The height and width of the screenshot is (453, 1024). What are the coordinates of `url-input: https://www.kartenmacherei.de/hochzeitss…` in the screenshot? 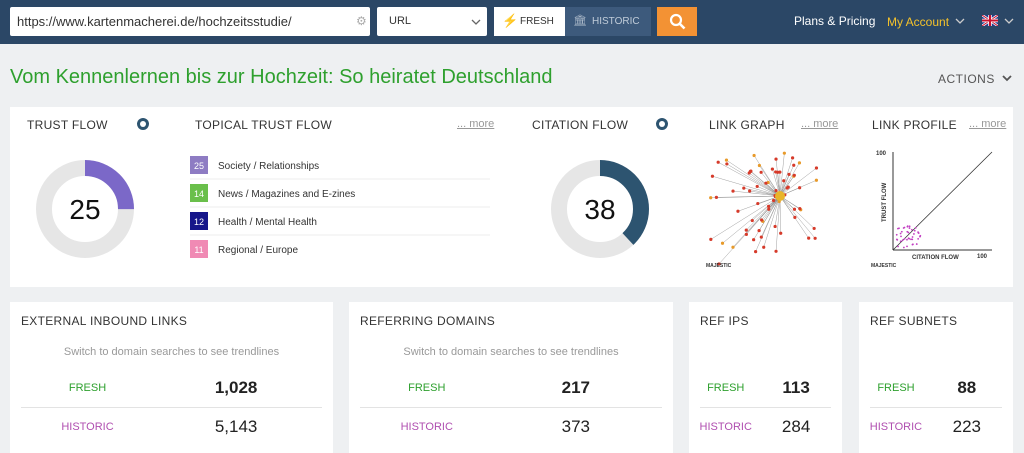 It's located at (190, 21).